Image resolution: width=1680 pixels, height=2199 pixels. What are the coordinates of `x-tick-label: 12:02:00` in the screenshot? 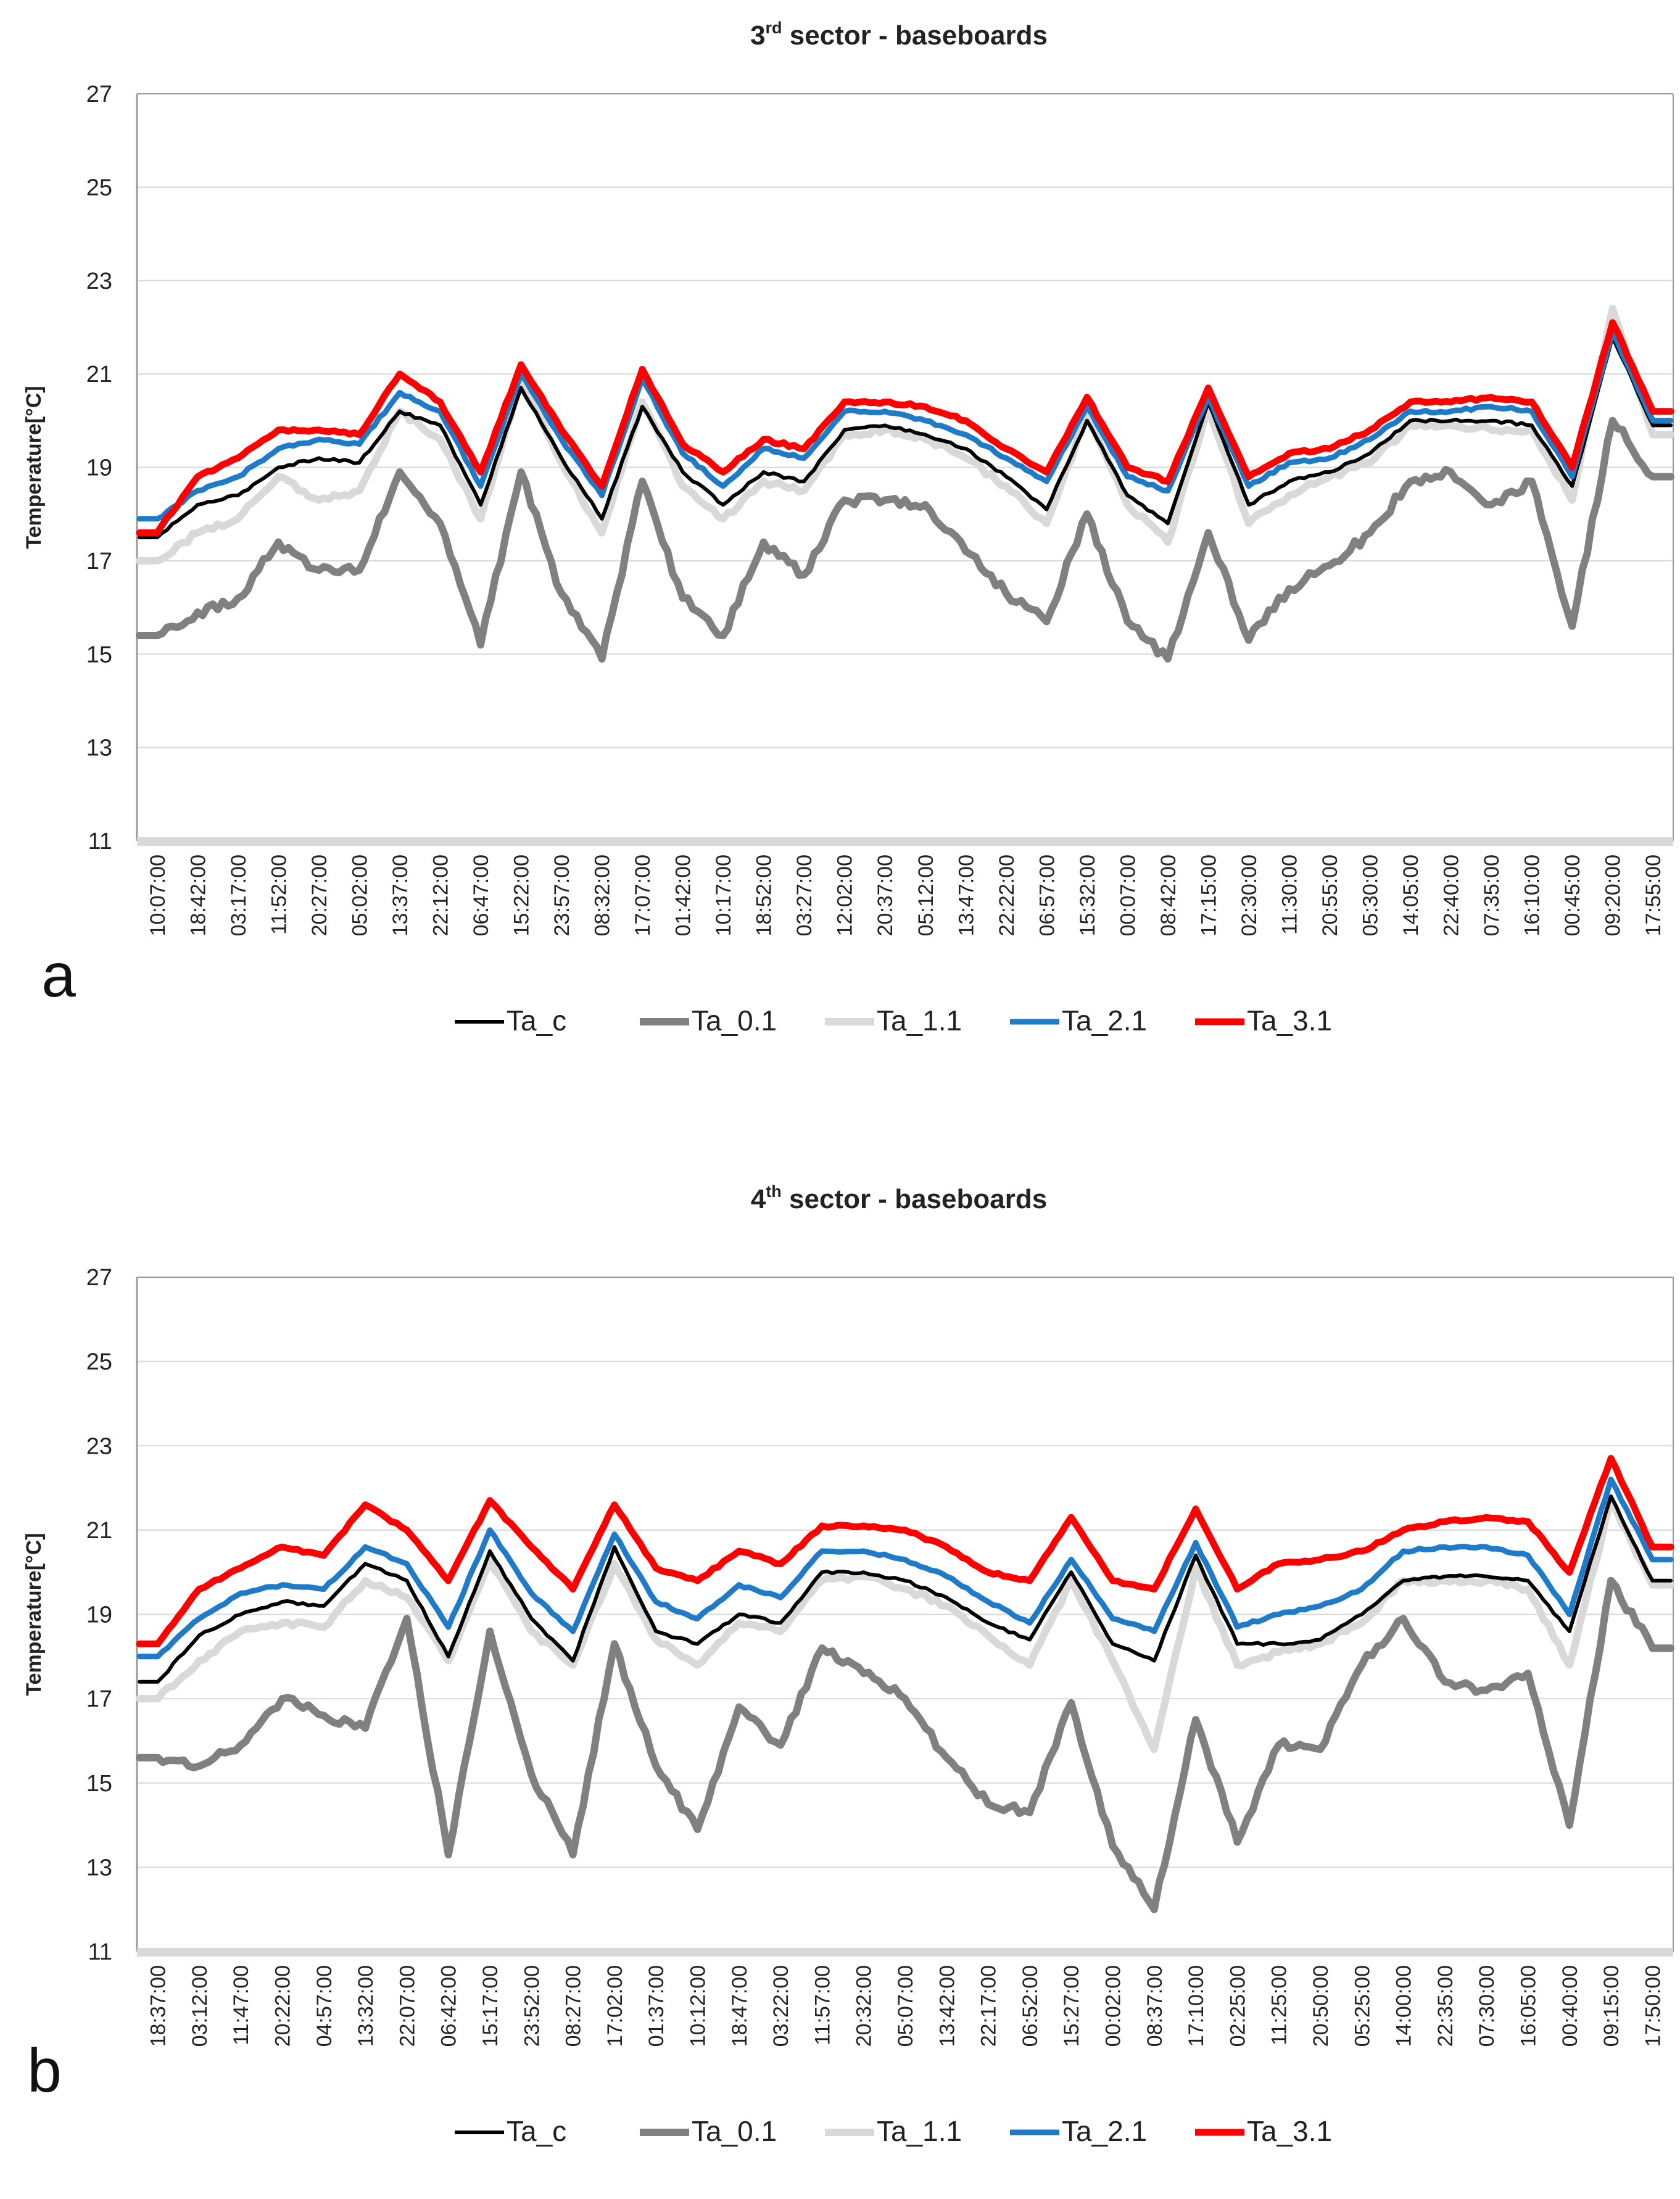 It's located at (845, 895).